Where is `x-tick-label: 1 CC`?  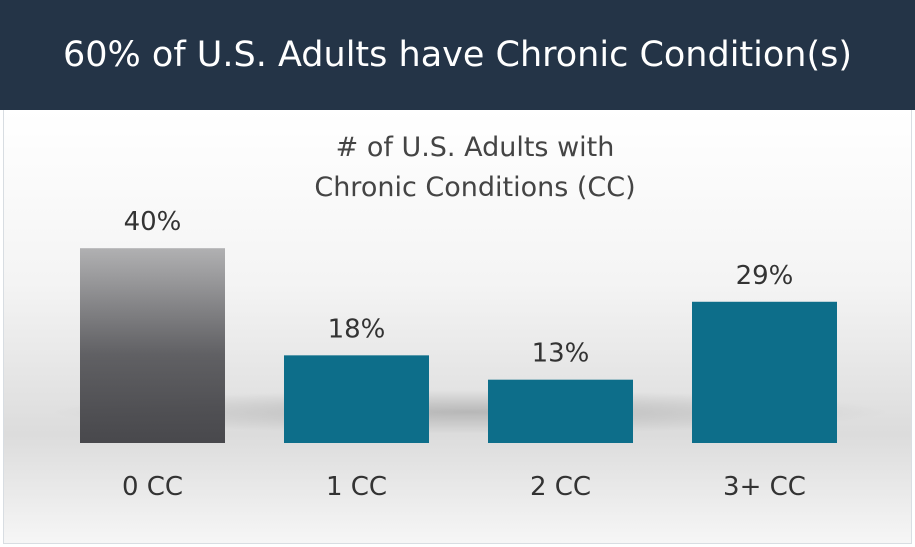 x-tick-label: 1 CC is located at coordinates (356, 487).